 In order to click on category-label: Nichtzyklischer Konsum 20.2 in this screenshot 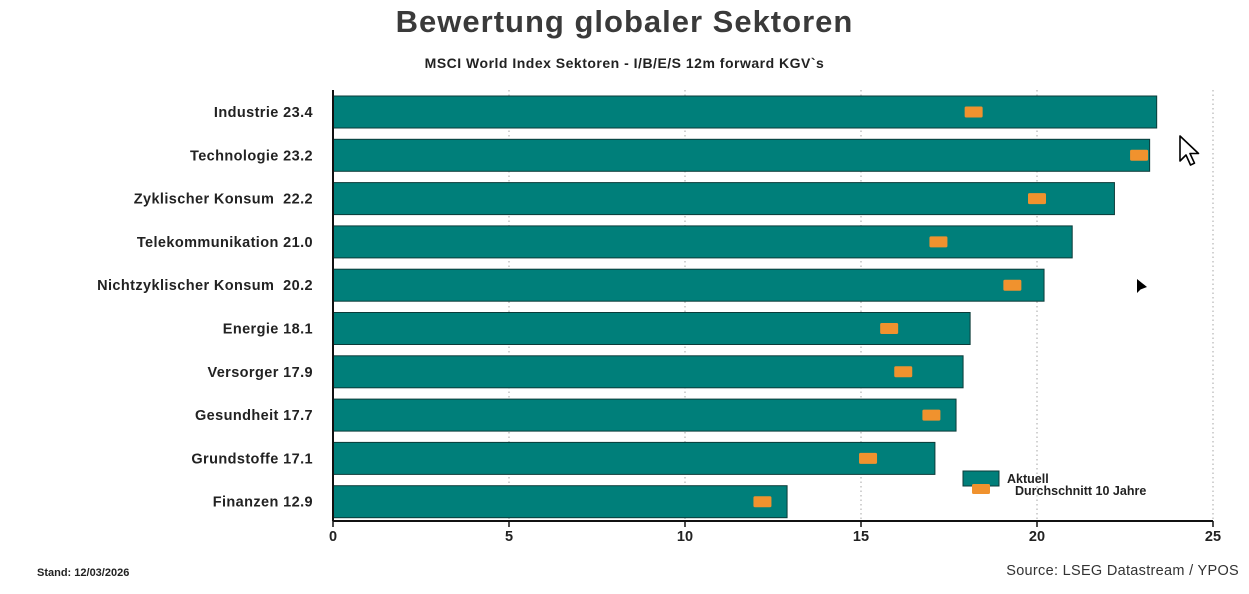, I will do `click(205, 286)`.